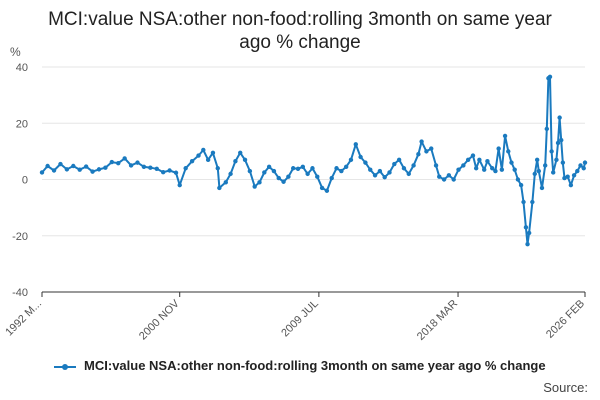 The width and height of the screenshot is (600, 400). Describe the element at coordinates (565, 387) in the screenshot. I see `source-label: Source:` at that location.